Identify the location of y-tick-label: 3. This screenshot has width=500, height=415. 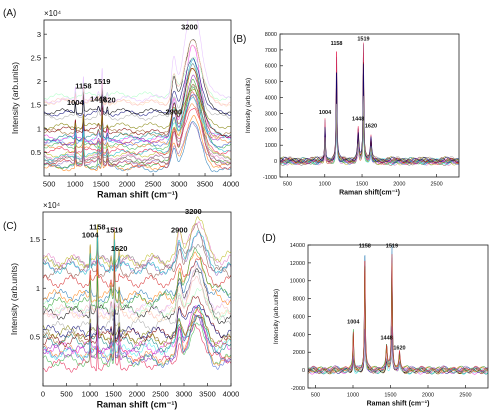
(39, 34).